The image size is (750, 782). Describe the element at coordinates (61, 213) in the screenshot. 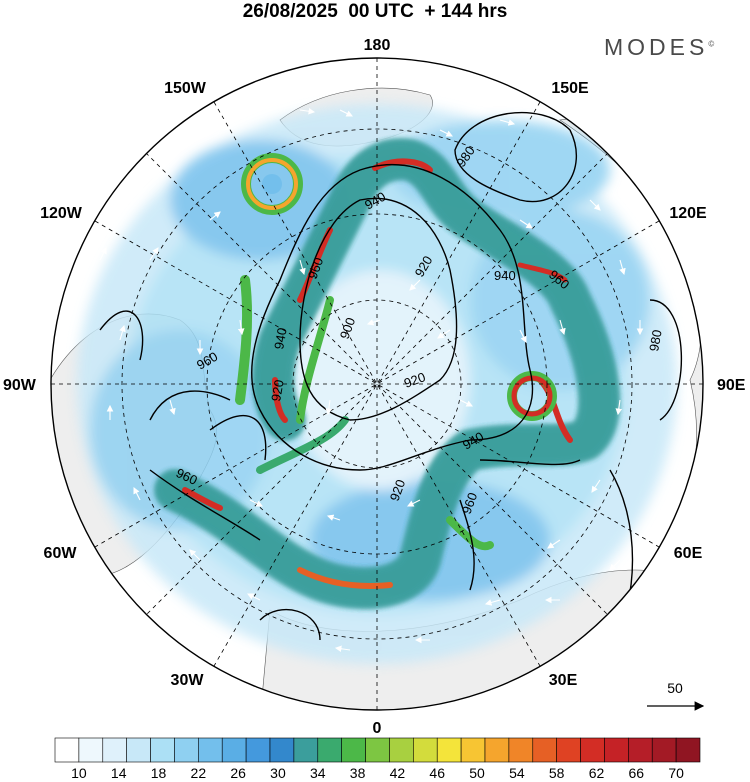

I see `lon-label-120w: 120W` at that location.